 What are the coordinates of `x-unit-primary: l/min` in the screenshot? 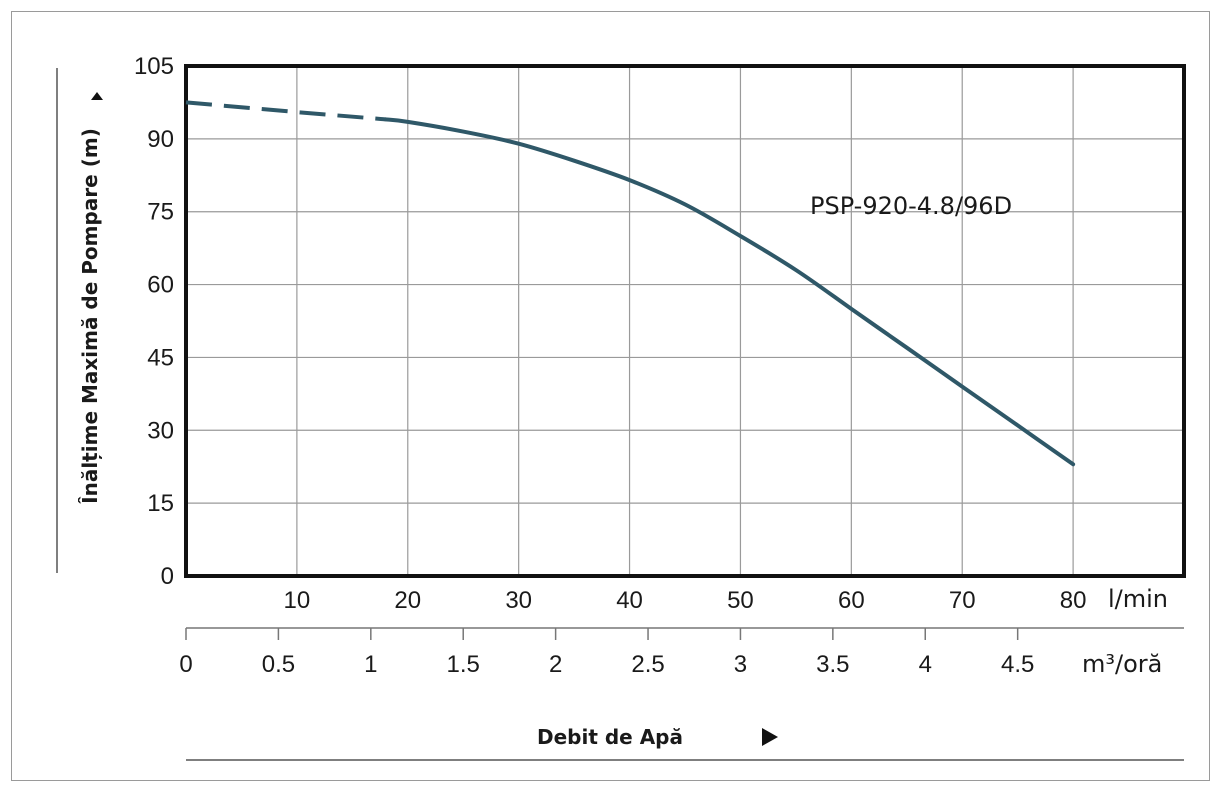 It's located at (1138, 599).